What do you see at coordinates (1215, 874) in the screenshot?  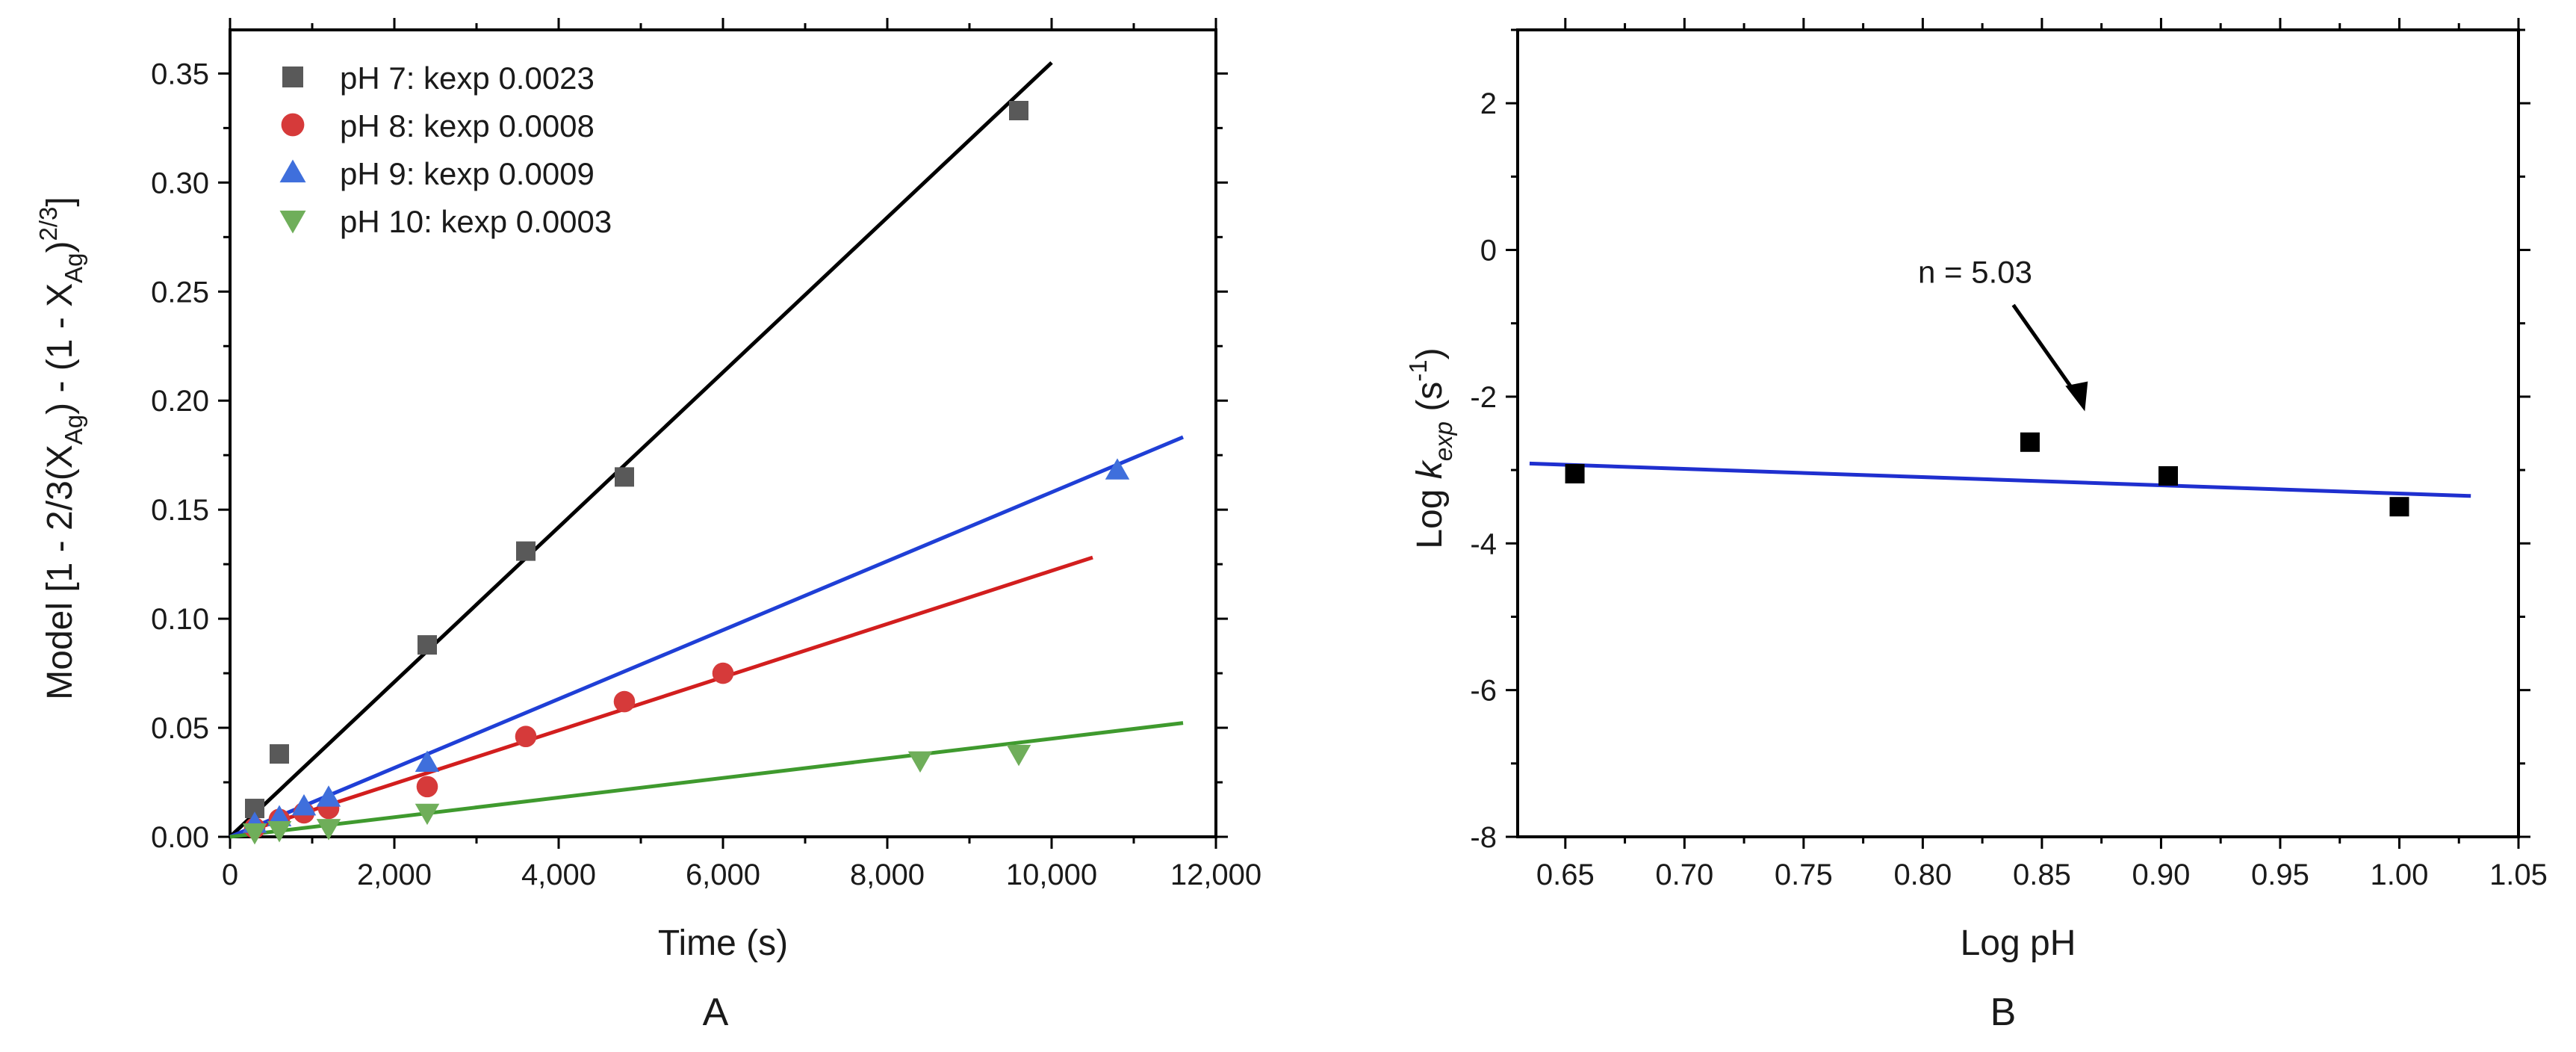 I see `x-tick-label: 12,000` at bounding box center [1215, 874].